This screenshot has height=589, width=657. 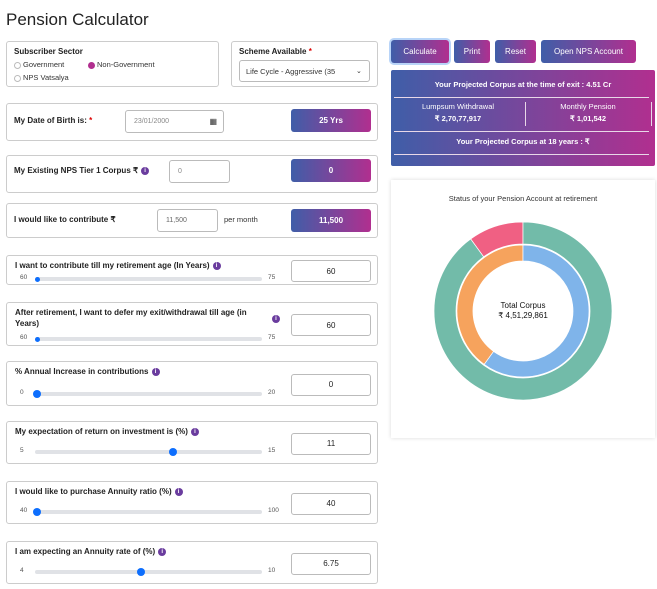 What do you see at coordinates (174, 121) in the screenshot?
I see `dob-input: 23/01/2000 ▦` at bounding box center [174, 121].